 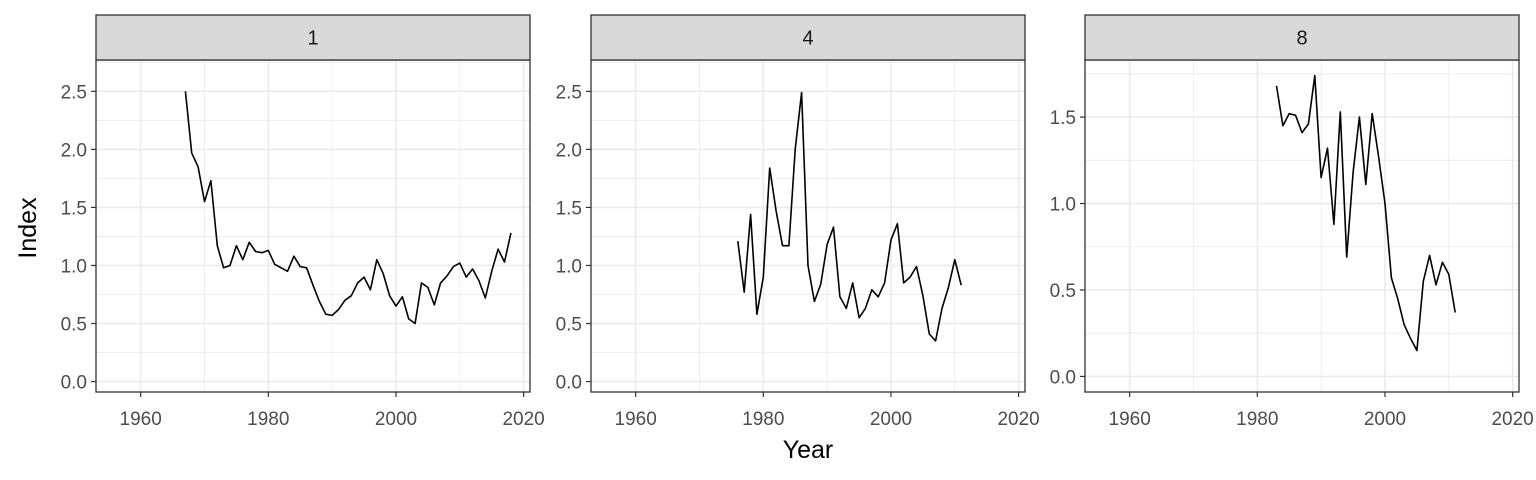 I want to click on facet-strip-label: 4, so click(x=807, y=39).